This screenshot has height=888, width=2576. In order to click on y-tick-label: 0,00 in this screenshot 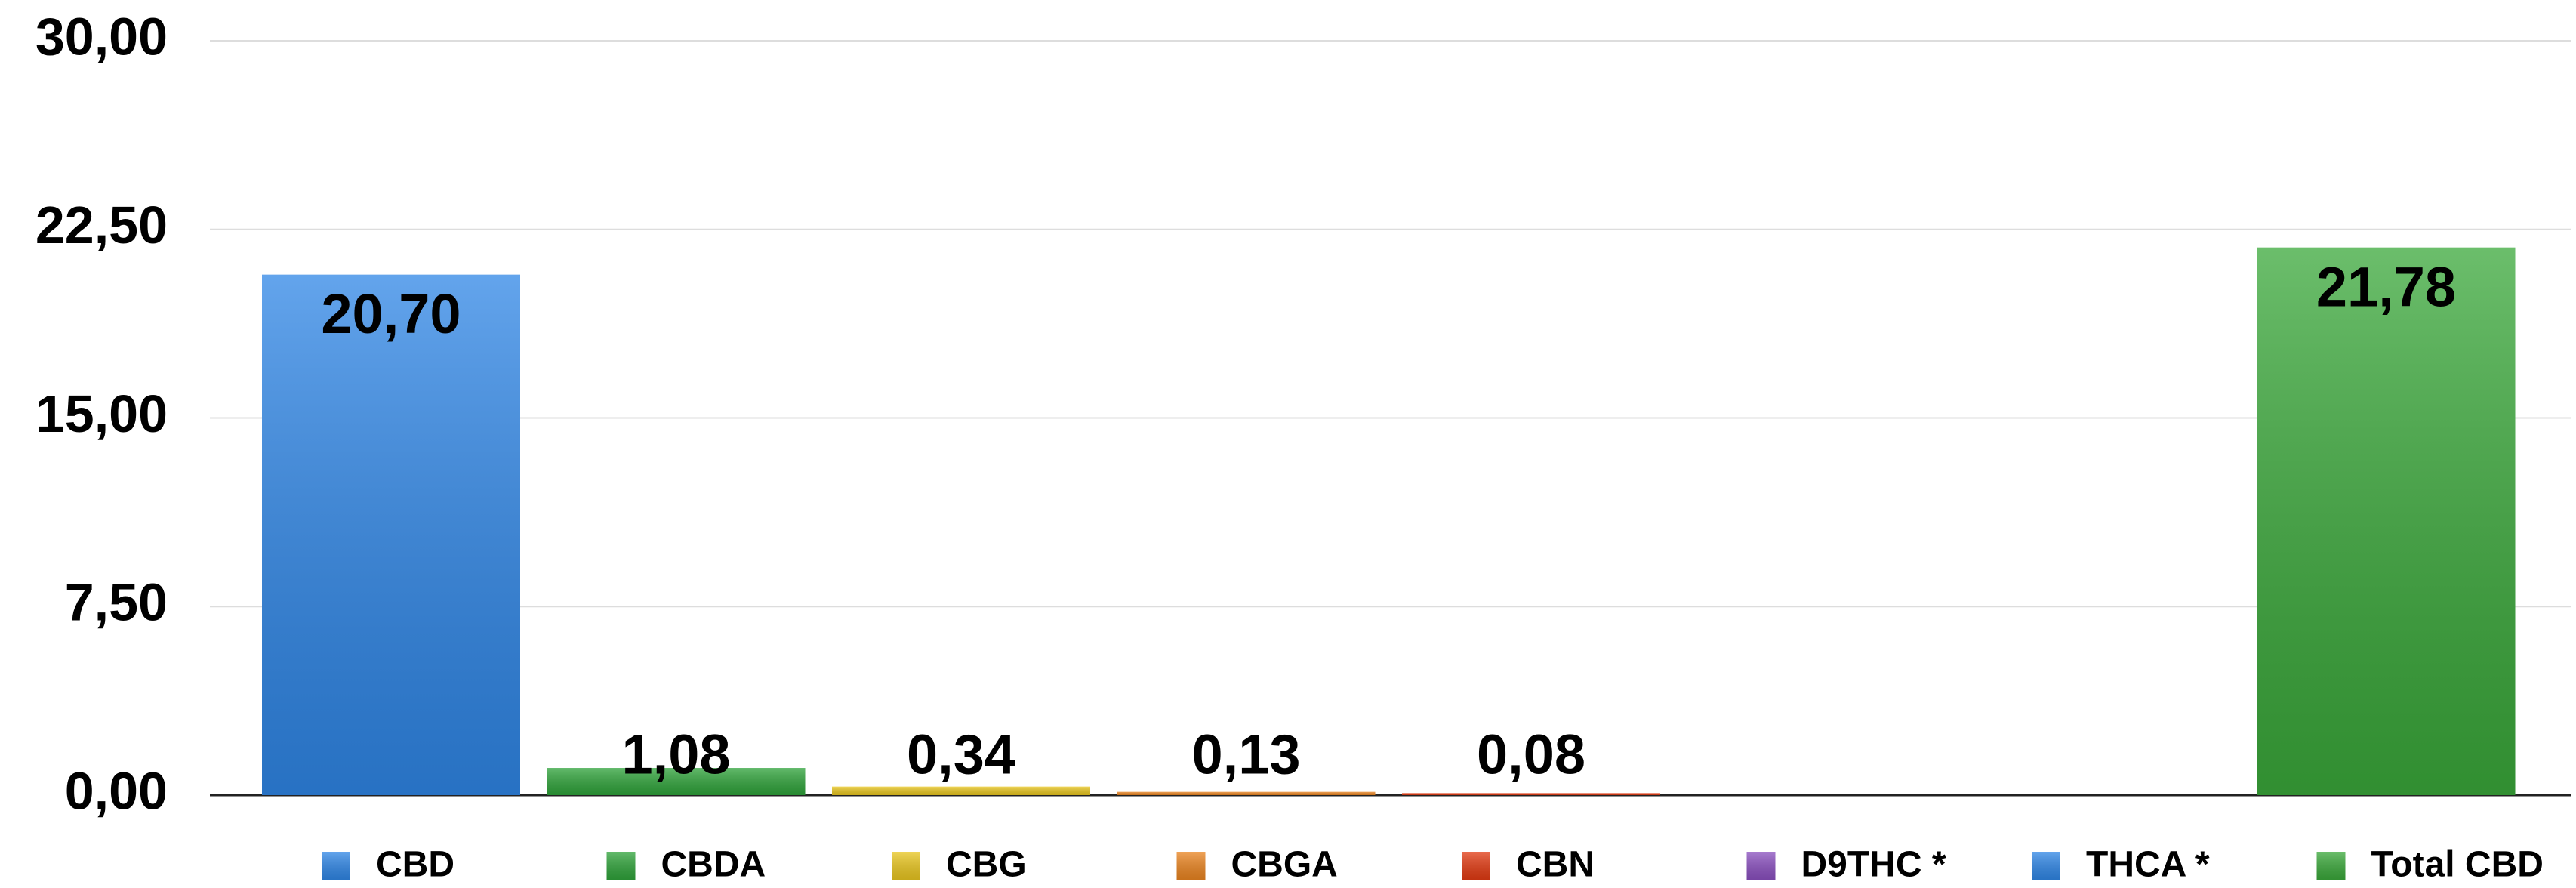, I will do `click(116, 790)`.